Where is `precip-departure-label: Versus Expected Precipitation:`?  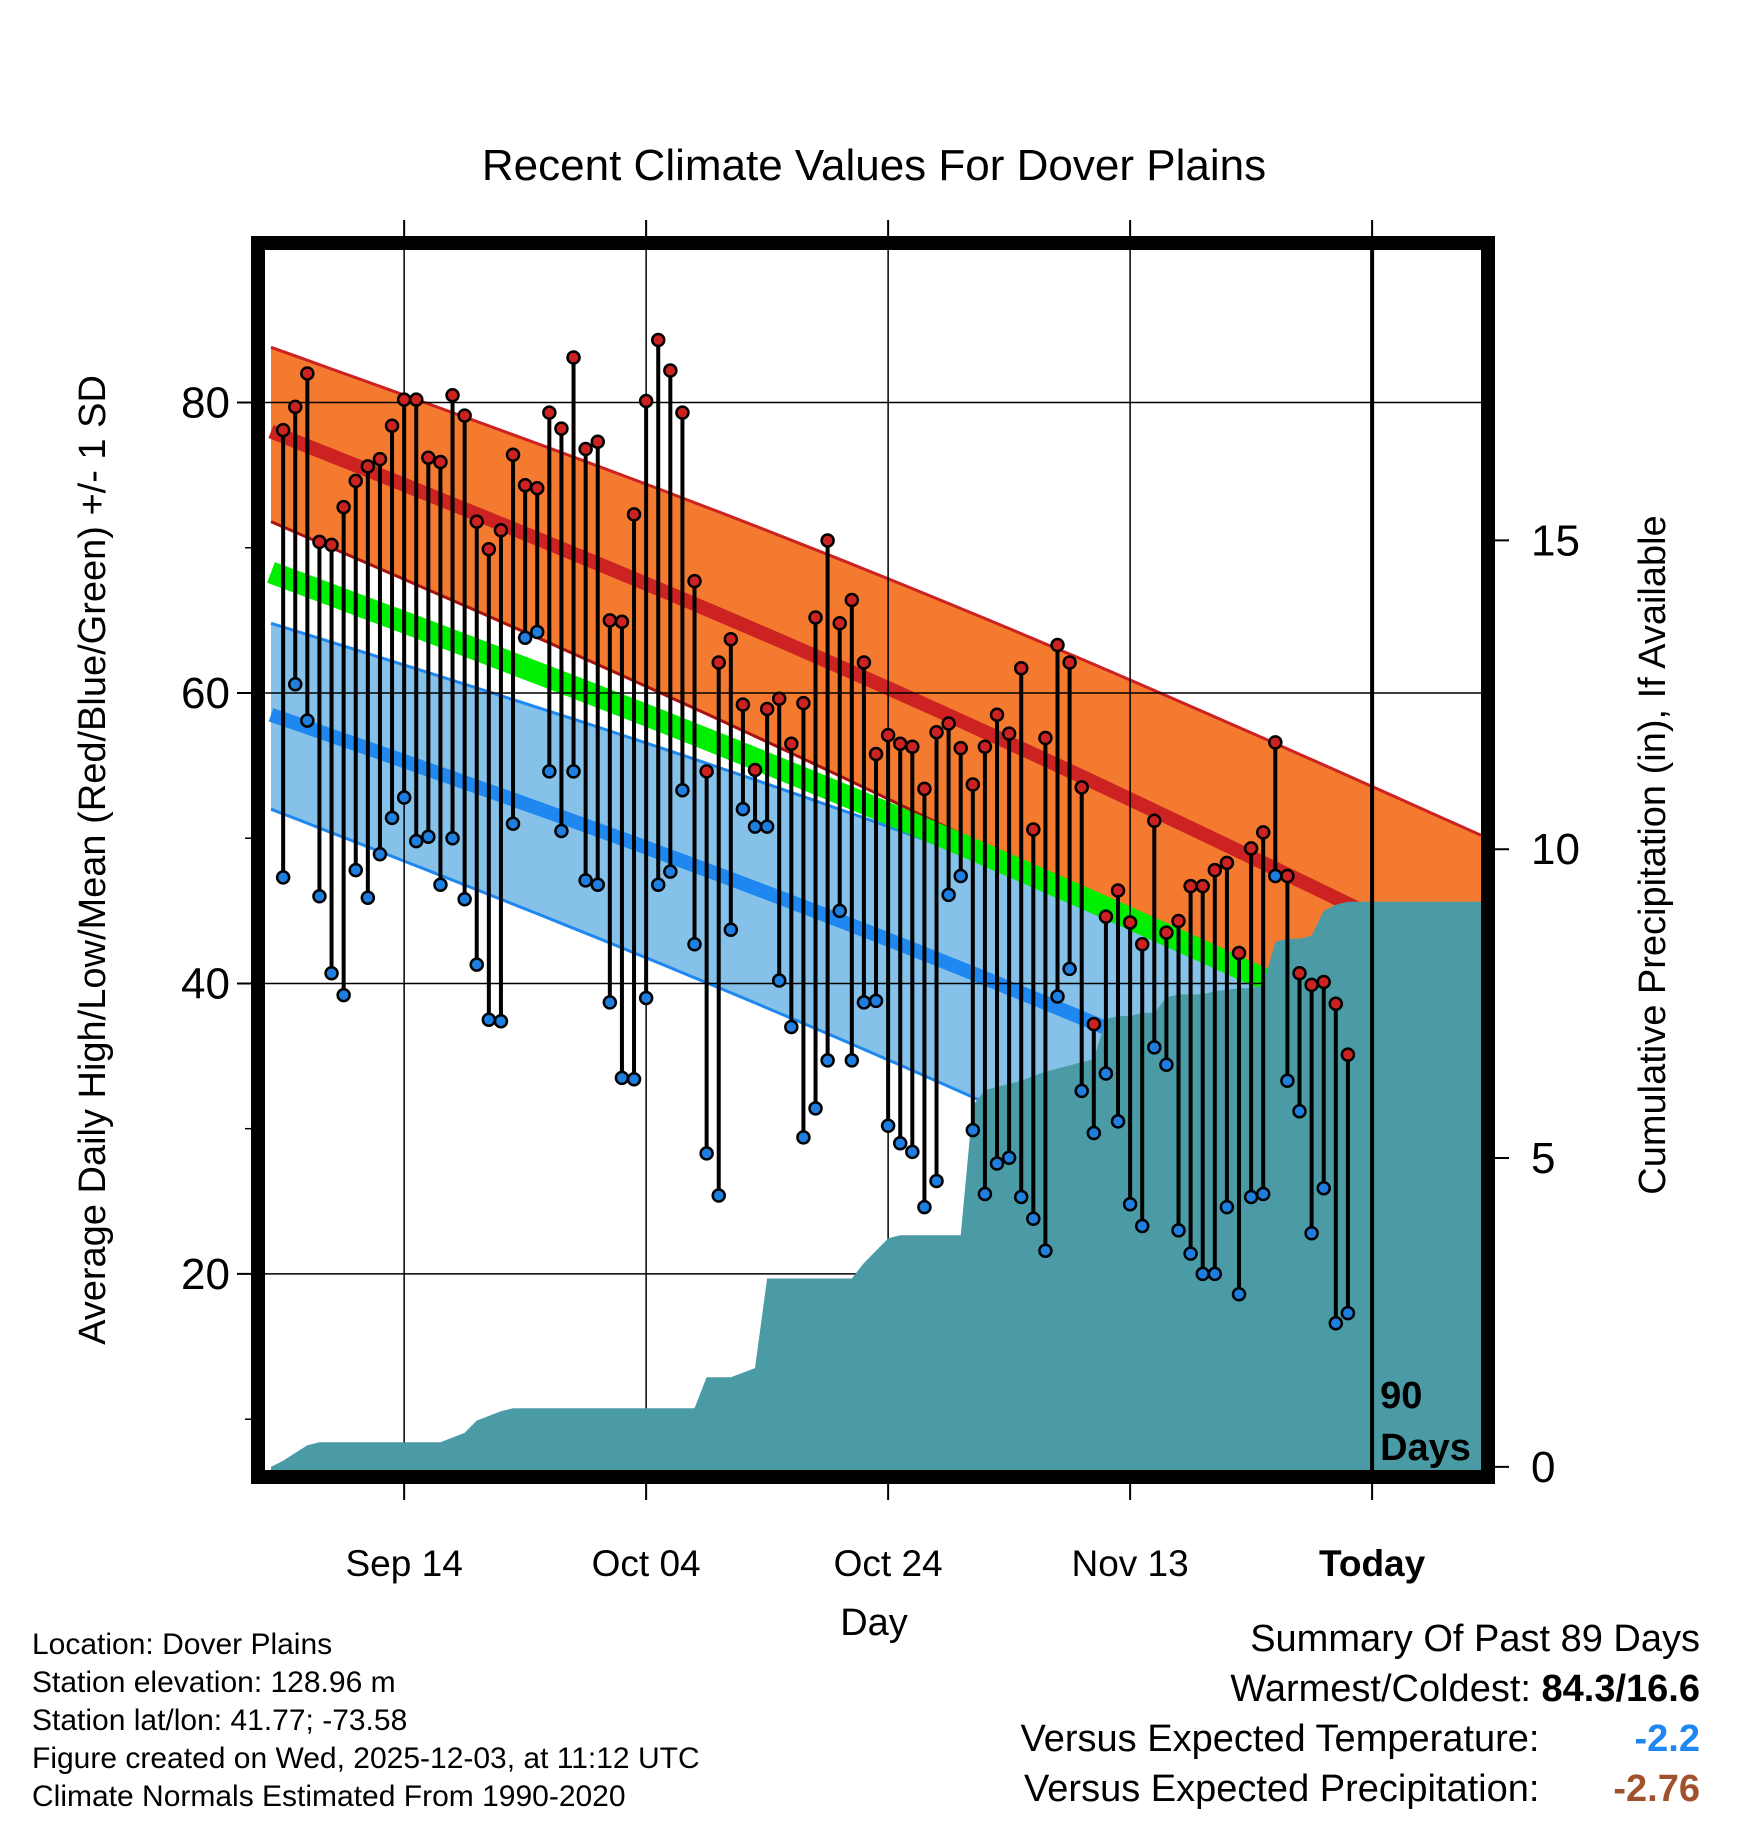 precip-departure-label: Versus Expected Precipitation: is located at coordinates (1282, 1789).